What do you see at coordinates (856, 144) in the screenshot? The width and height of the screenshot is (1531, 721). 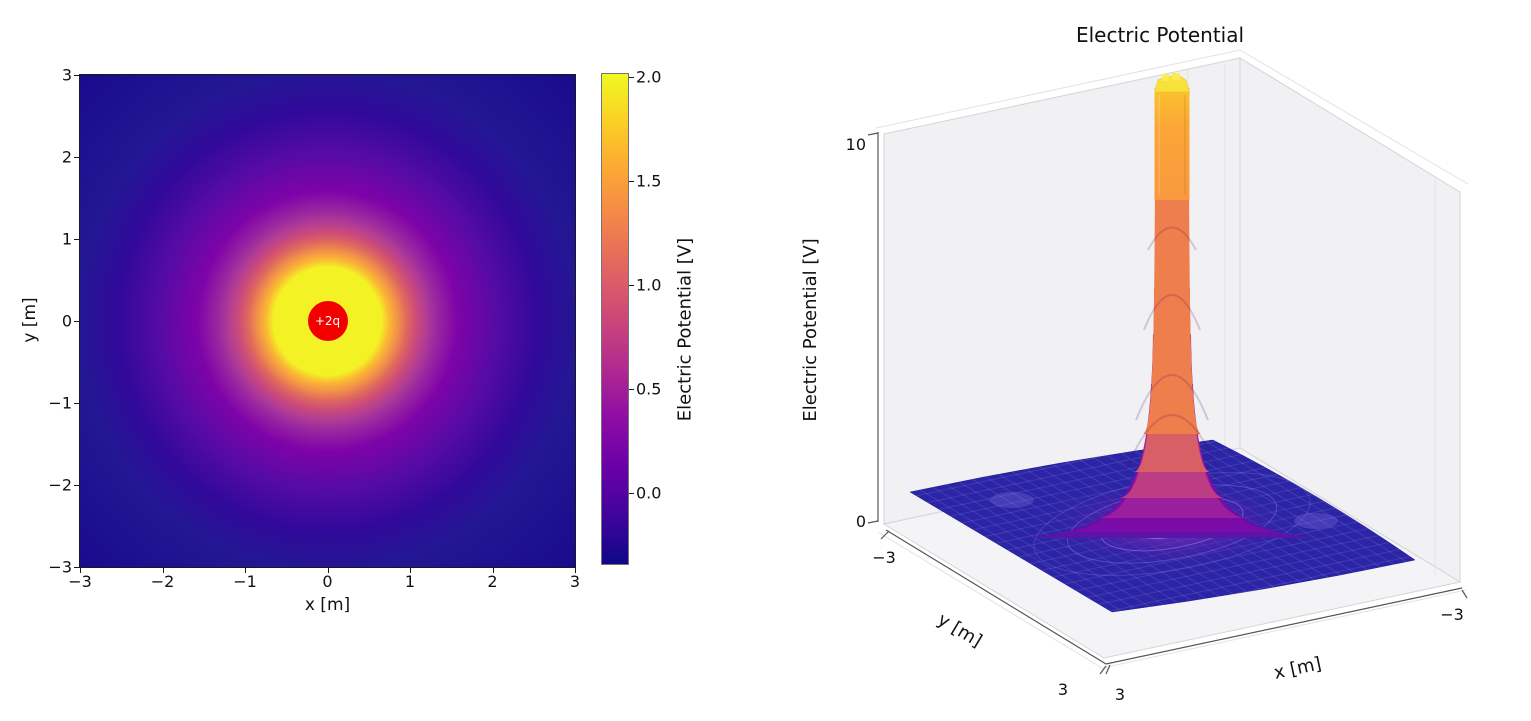 I see `z-tick-label: 10` at bounding box center [856, 144].